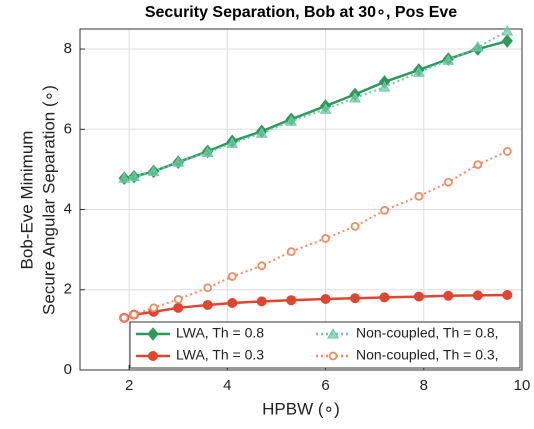 This screenshot has height=429, width=534. Describe the element at coordinates (522, 385) in the screenshot. I see `x-tick-label: 10` at that location.